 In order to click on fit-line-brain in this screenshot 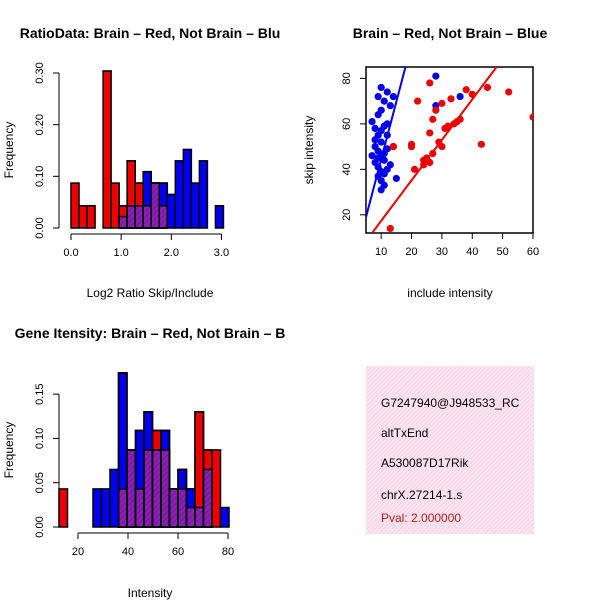, I will do `click(434, 150)`.